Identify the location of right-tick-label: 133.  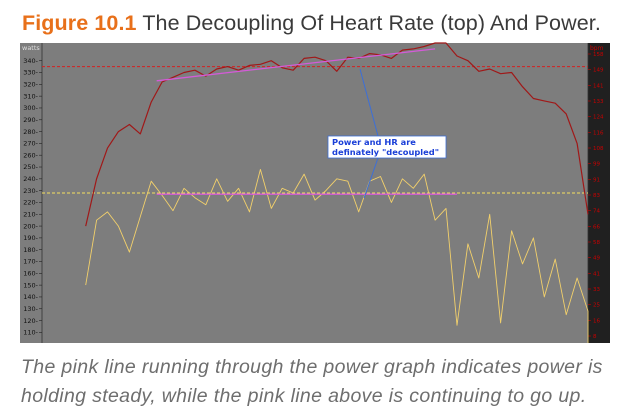
(598, 102).